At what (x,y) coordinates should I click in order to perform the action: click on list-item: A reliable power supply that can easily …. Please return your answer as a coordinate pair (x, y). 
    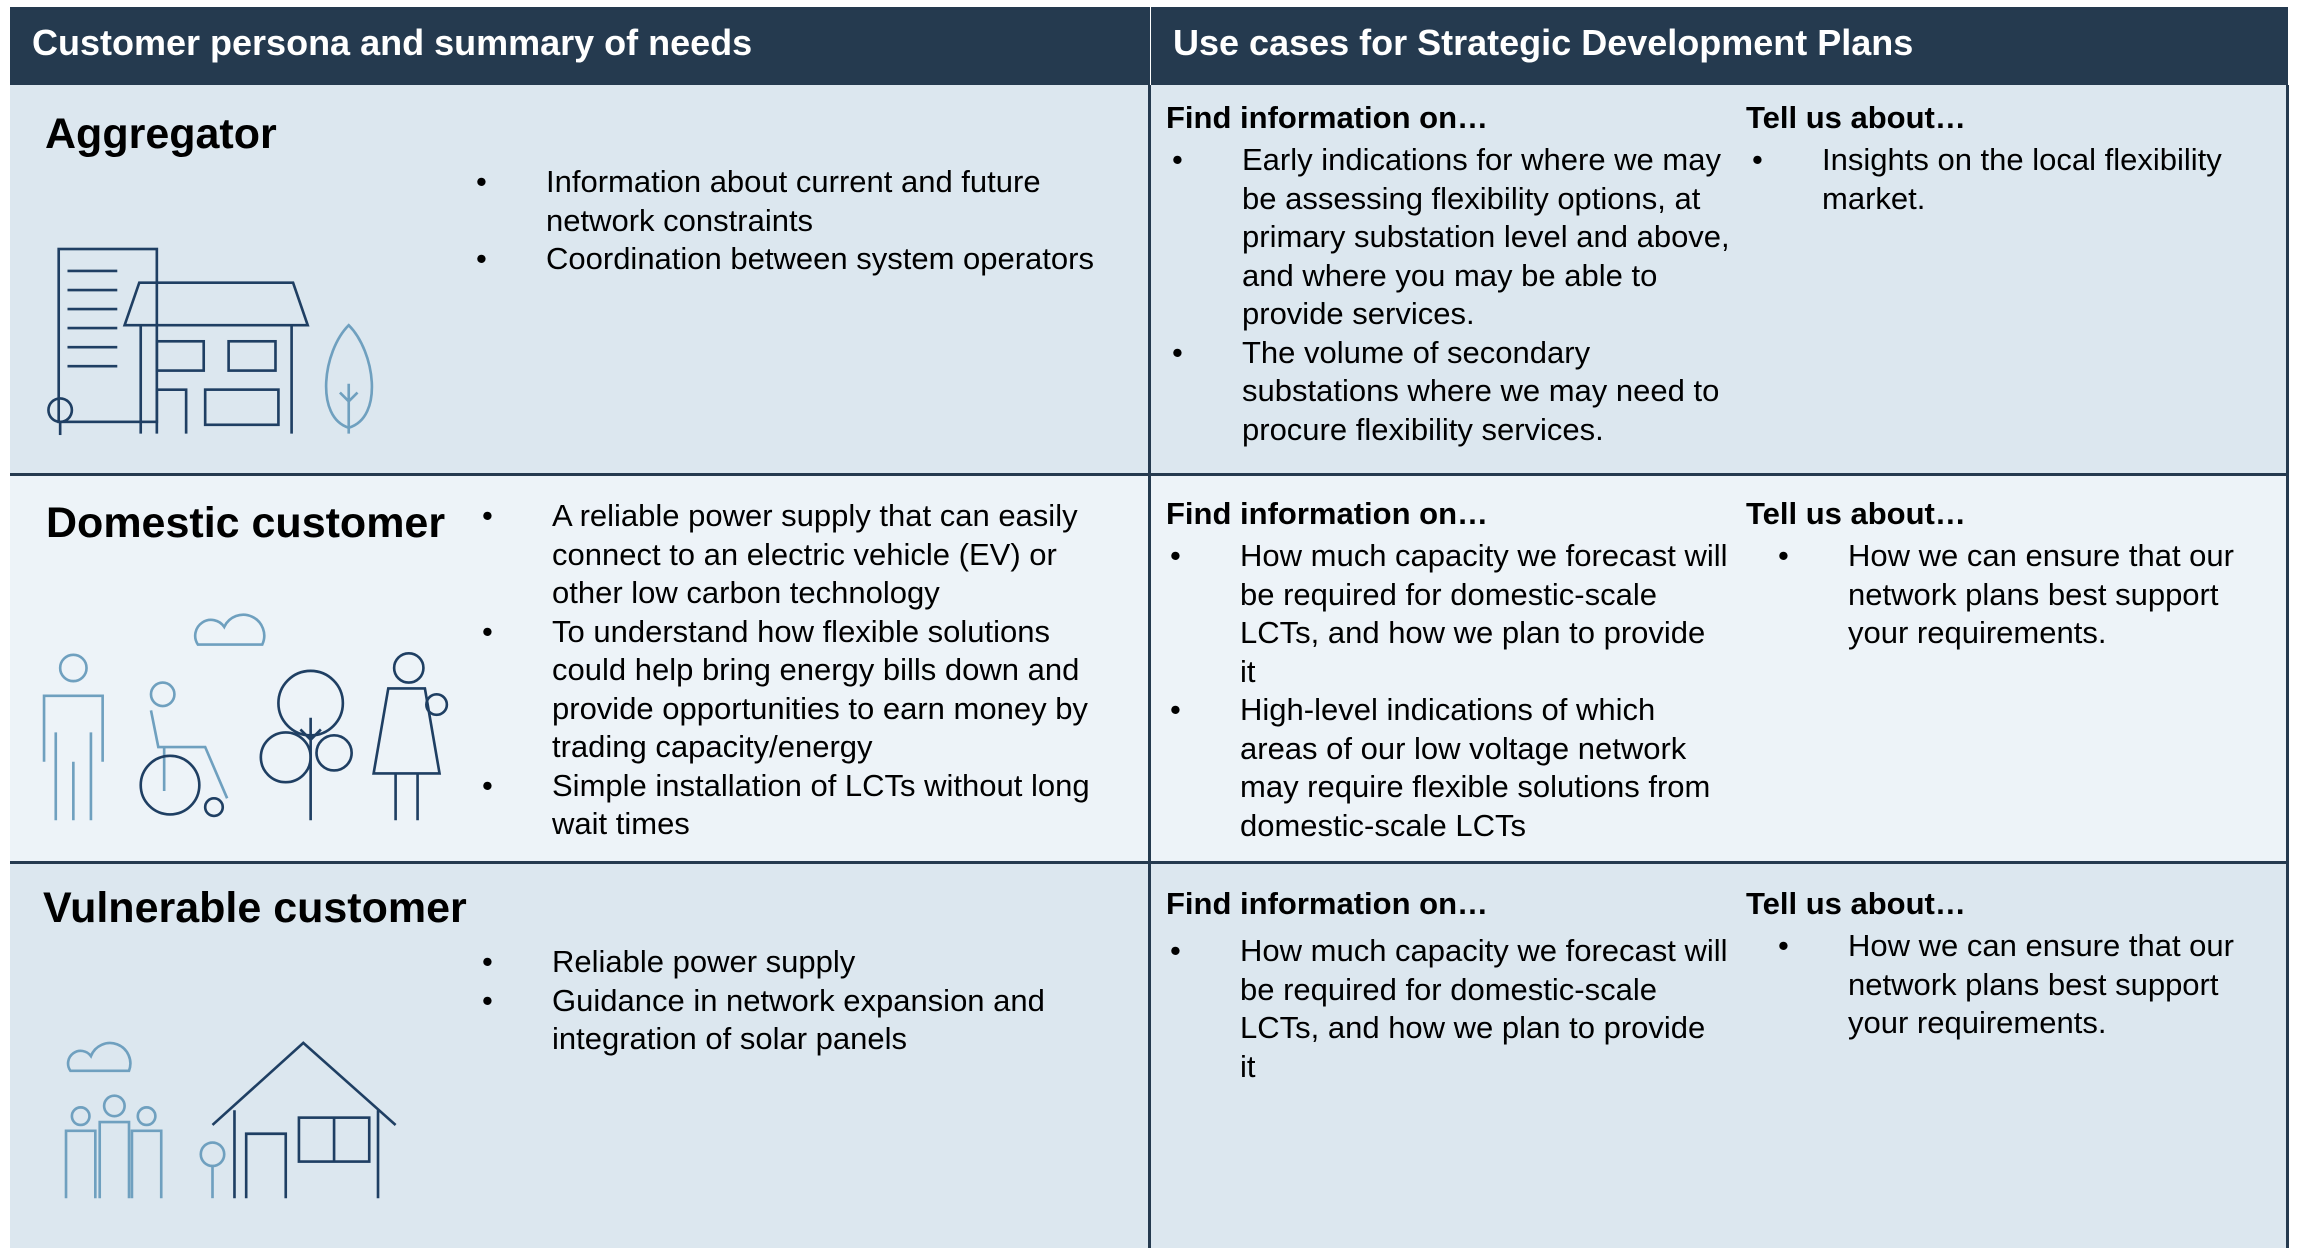
    Looking at the image, I should click on (800, 555).